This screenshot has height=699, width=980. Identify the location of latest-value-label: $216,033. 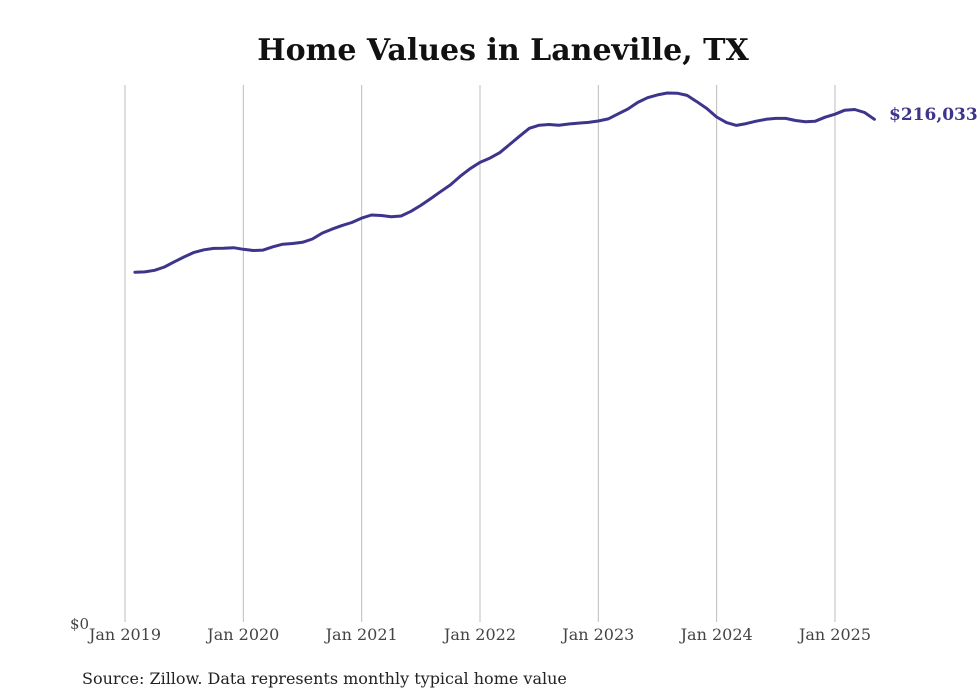
(933, 115).